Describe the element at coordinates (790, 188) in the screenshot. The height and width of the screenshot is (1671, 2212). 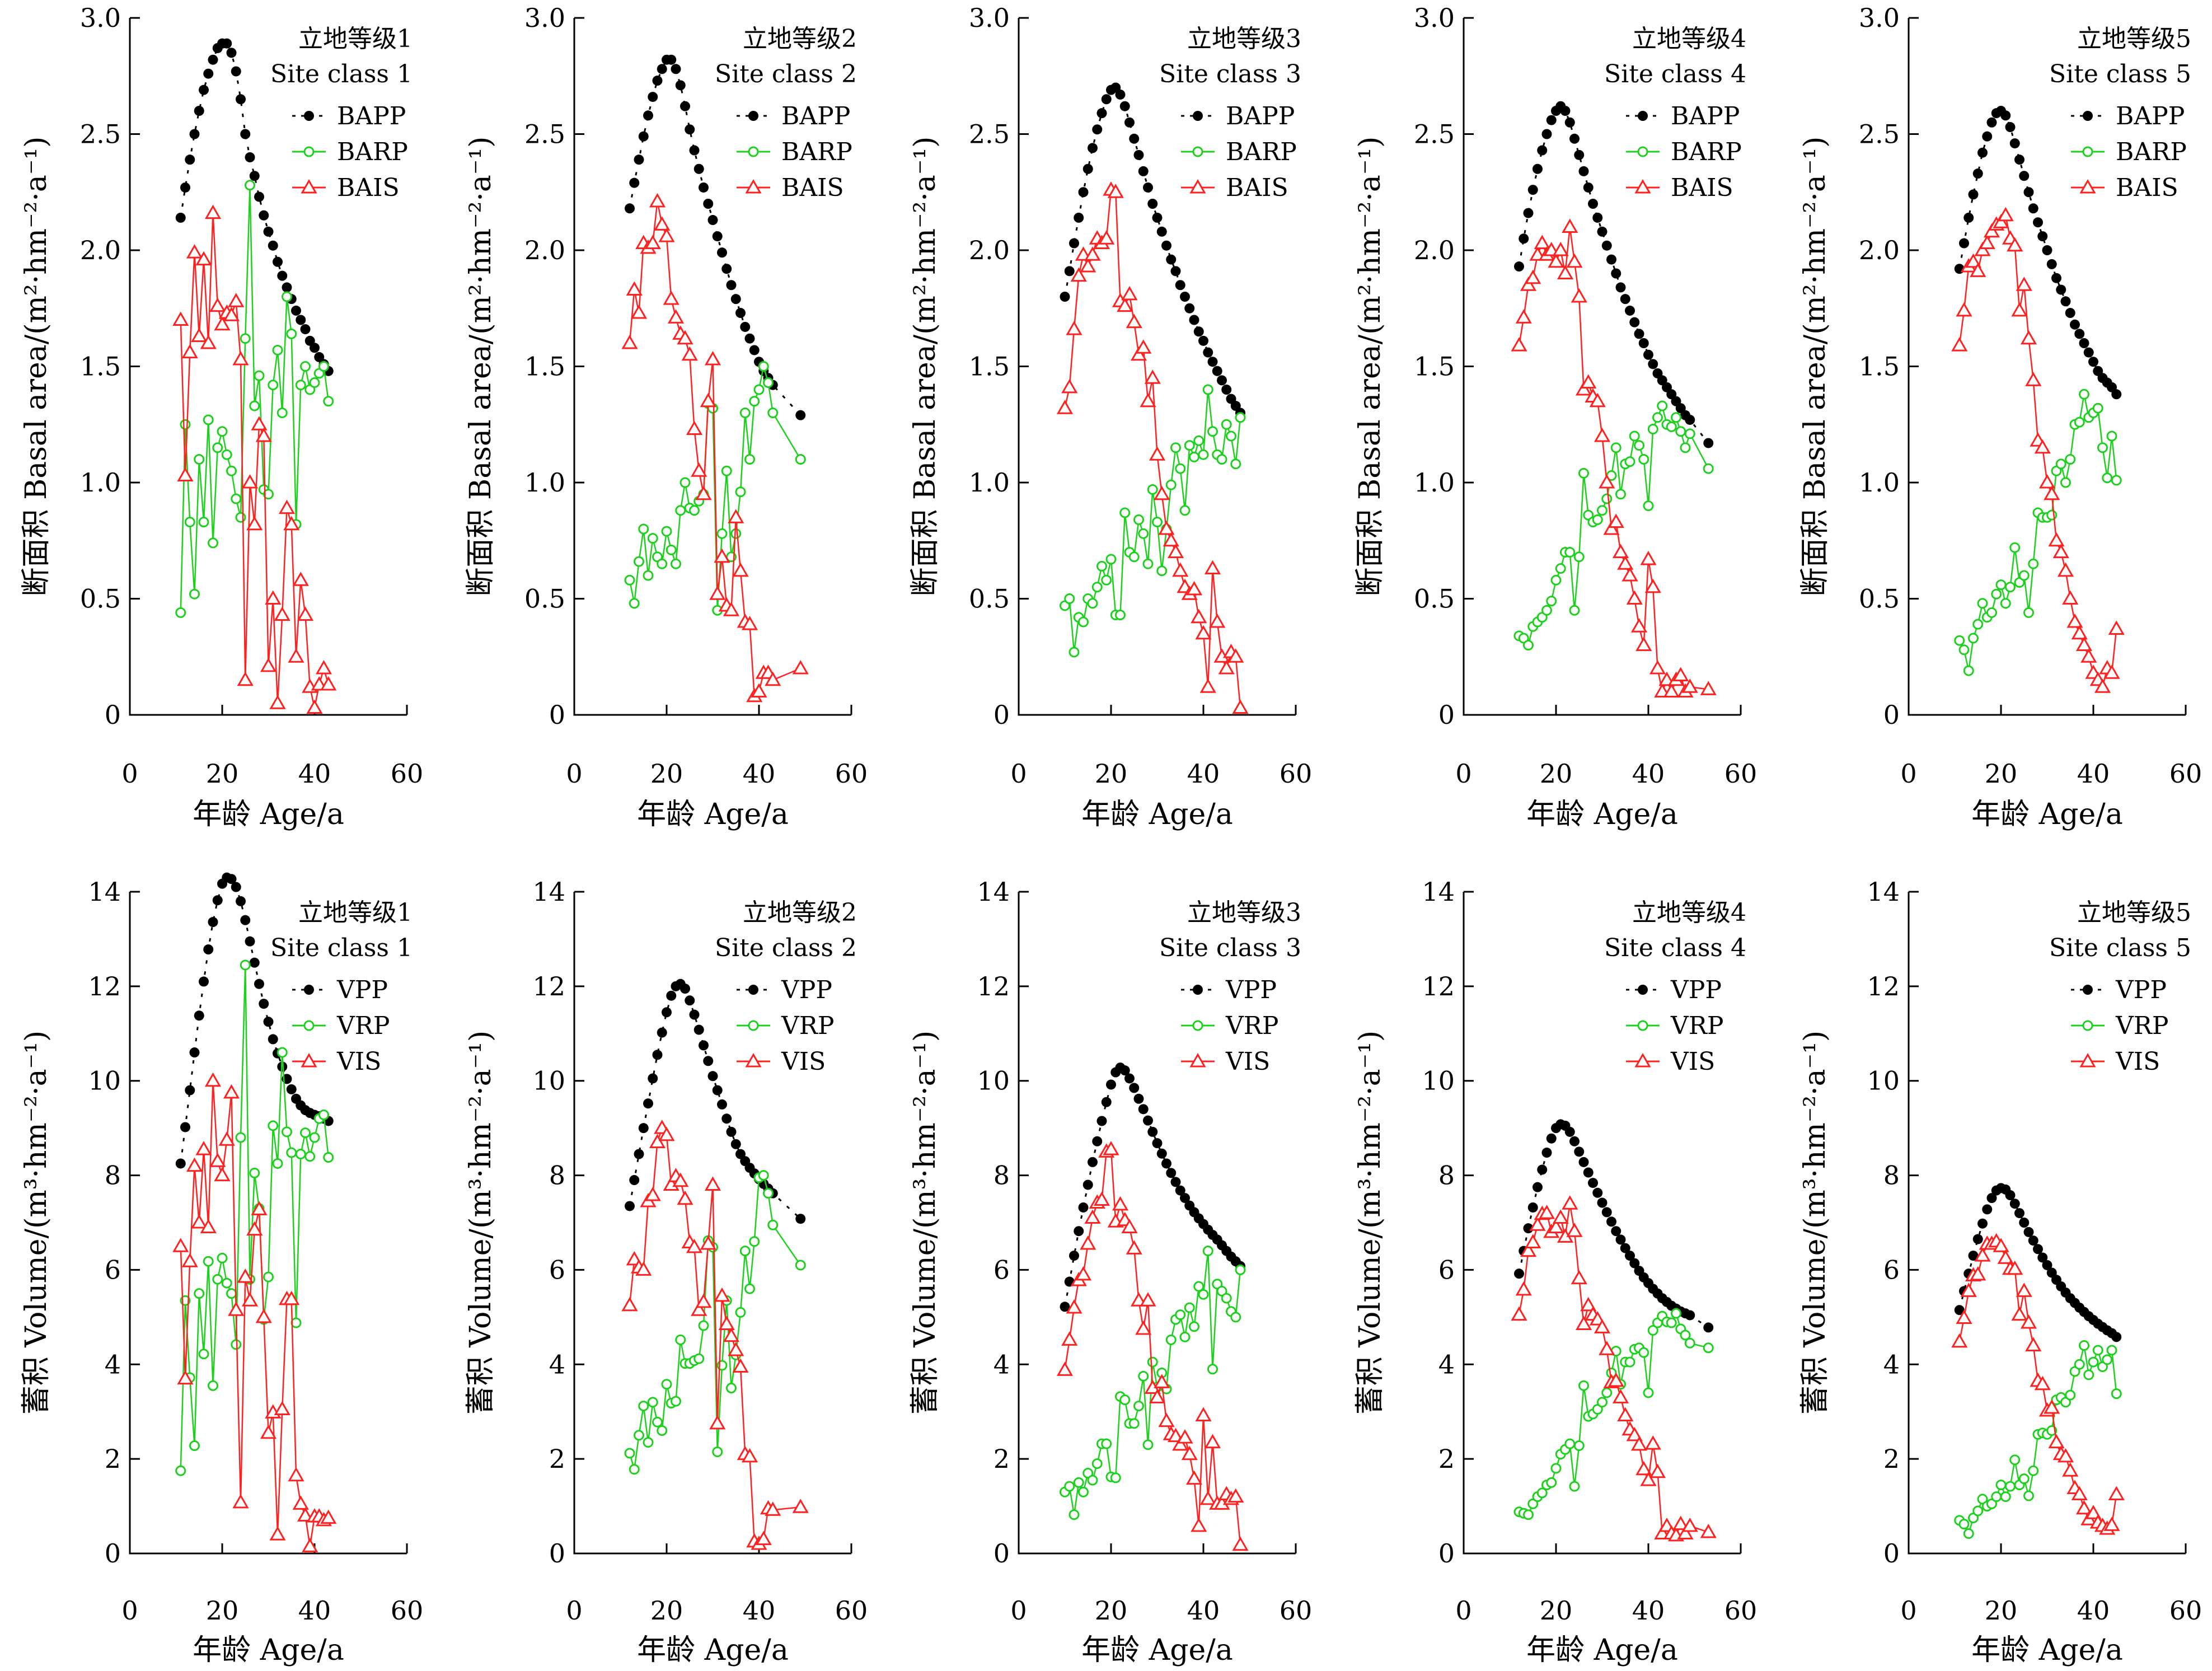
I see `legend-item-bais: BAIS` at that location.